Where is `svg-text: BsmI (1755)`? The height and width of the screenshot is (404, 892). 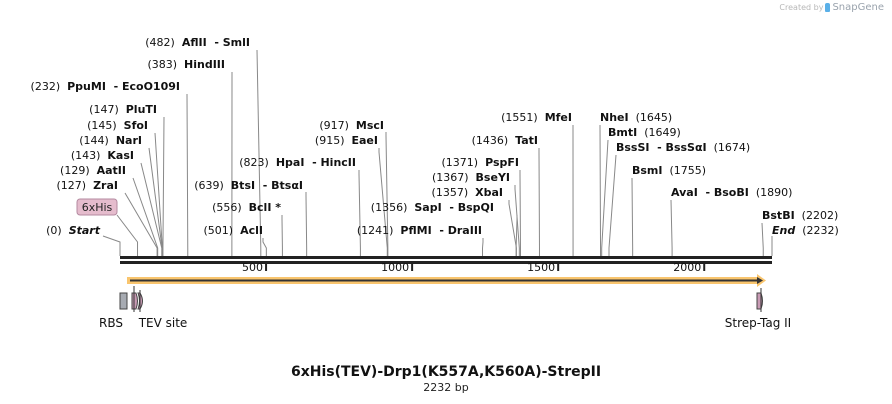
svg-text: BsmI (1755) is located at coordinates (669, 170).